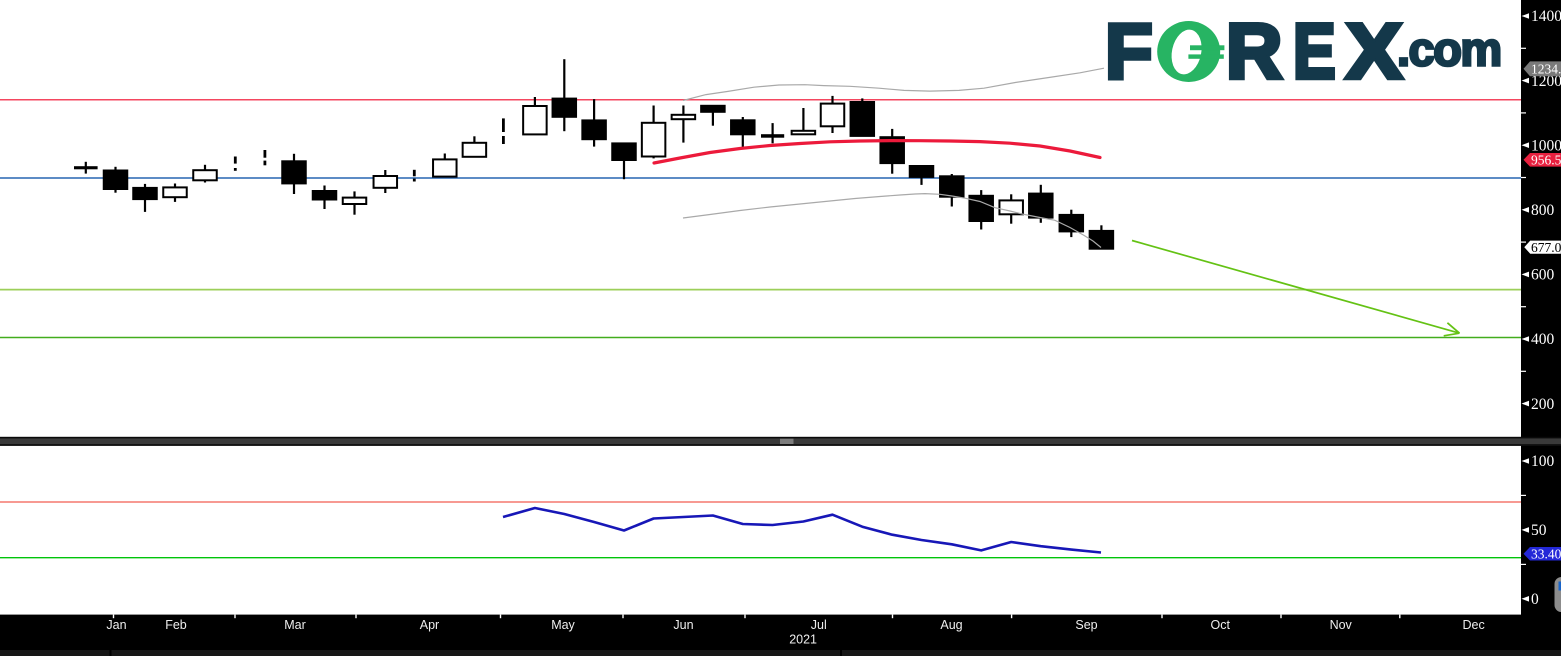 The width and height of the screenshot is (1561, 661). Describe the element at coordinates (1543, 275) in the screenshot. I see `svg-text: 600` at that location.